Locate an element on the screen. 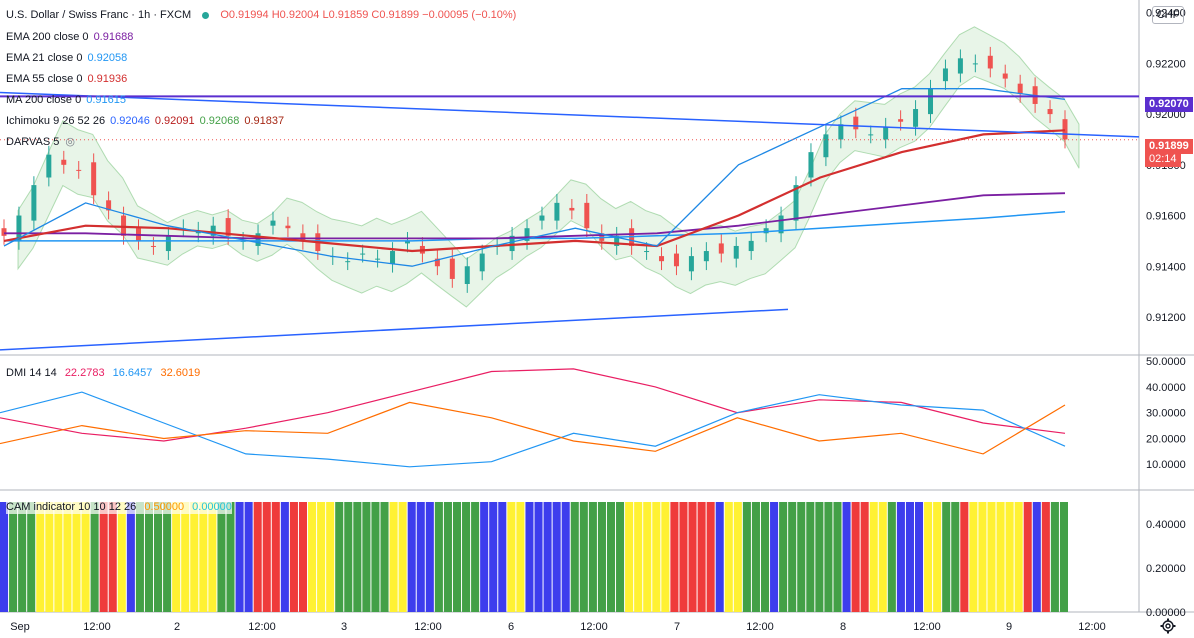  indicator-value: 0.91837 is located at coordinates (264, 121).